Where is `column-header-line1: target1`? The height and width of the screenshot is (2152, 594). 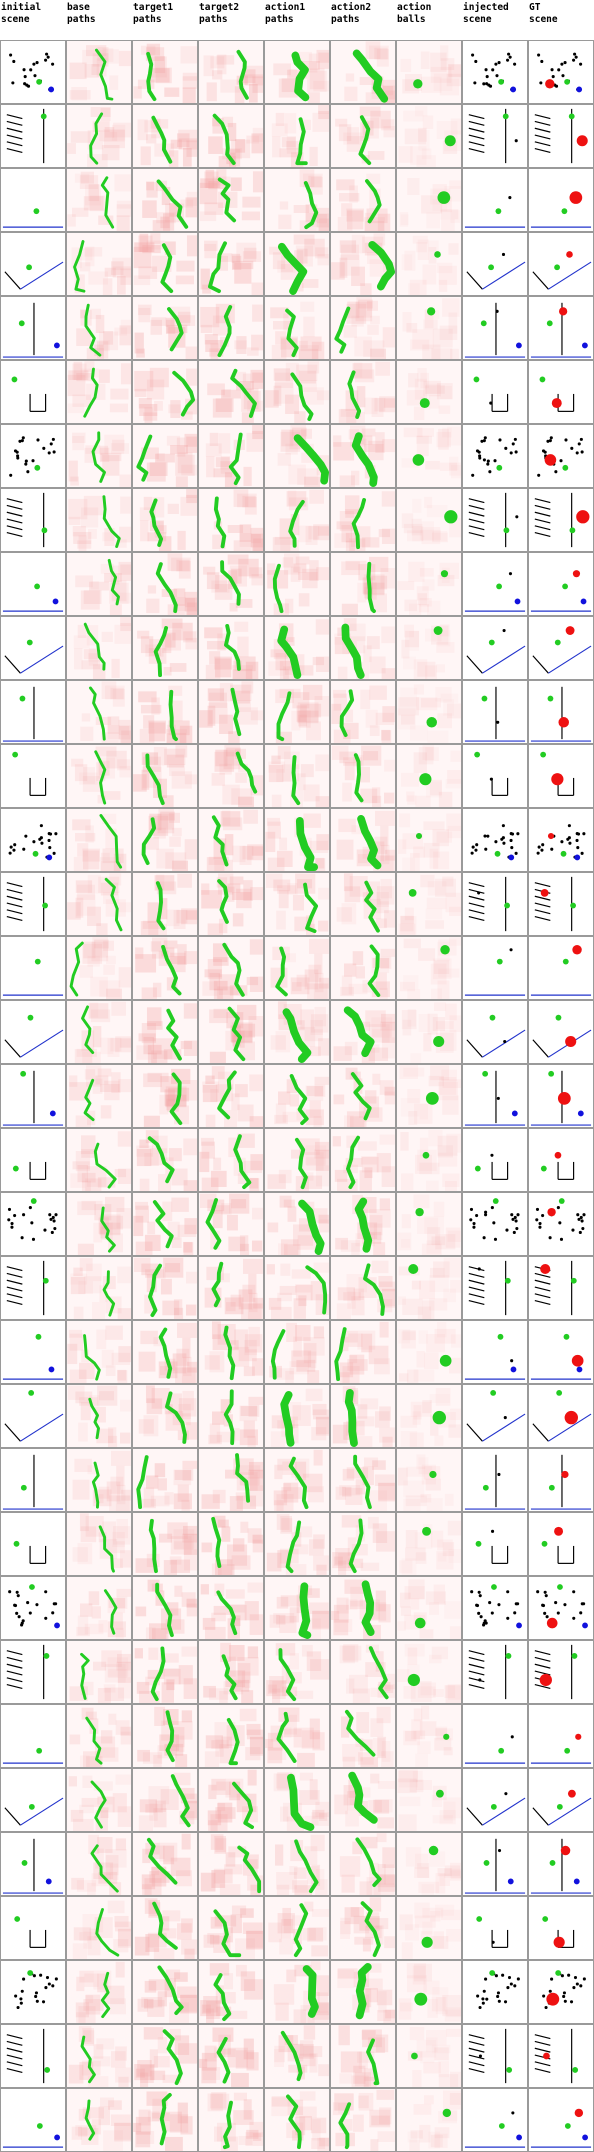 column-header-line1: target1 is located at coordinates (153, 7).